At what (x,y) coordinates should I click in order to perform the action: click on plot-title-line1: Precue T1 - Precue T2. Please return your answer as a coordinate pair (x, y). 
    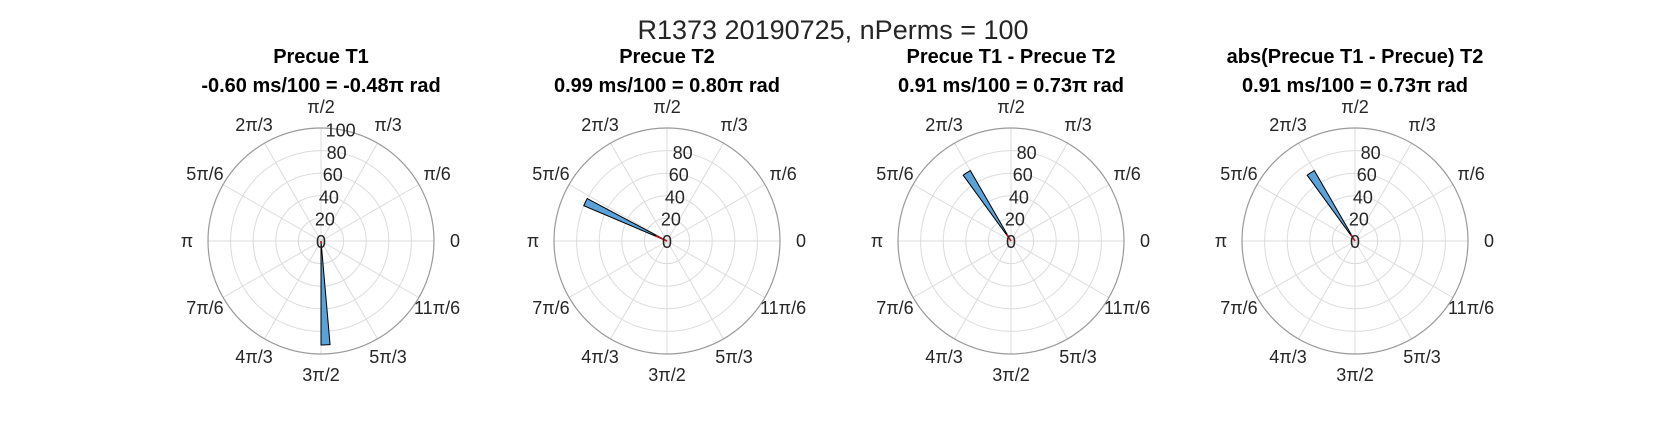
    Looking at the image, I should click on (1011, 57).